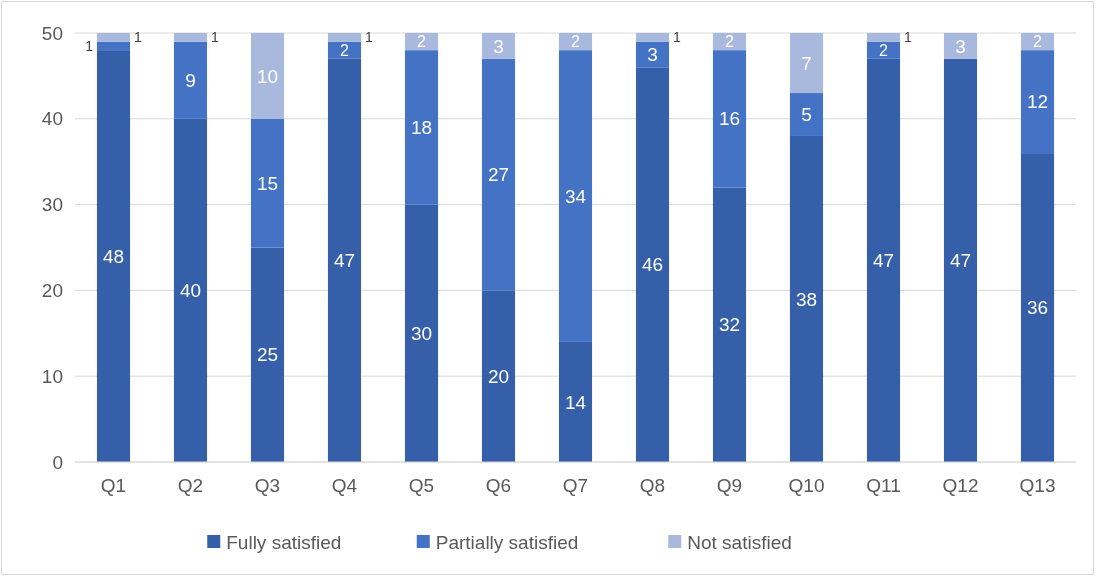 This screenshot has height=581, width=1104. I want to click on data-label: 38, so click(806, 299).